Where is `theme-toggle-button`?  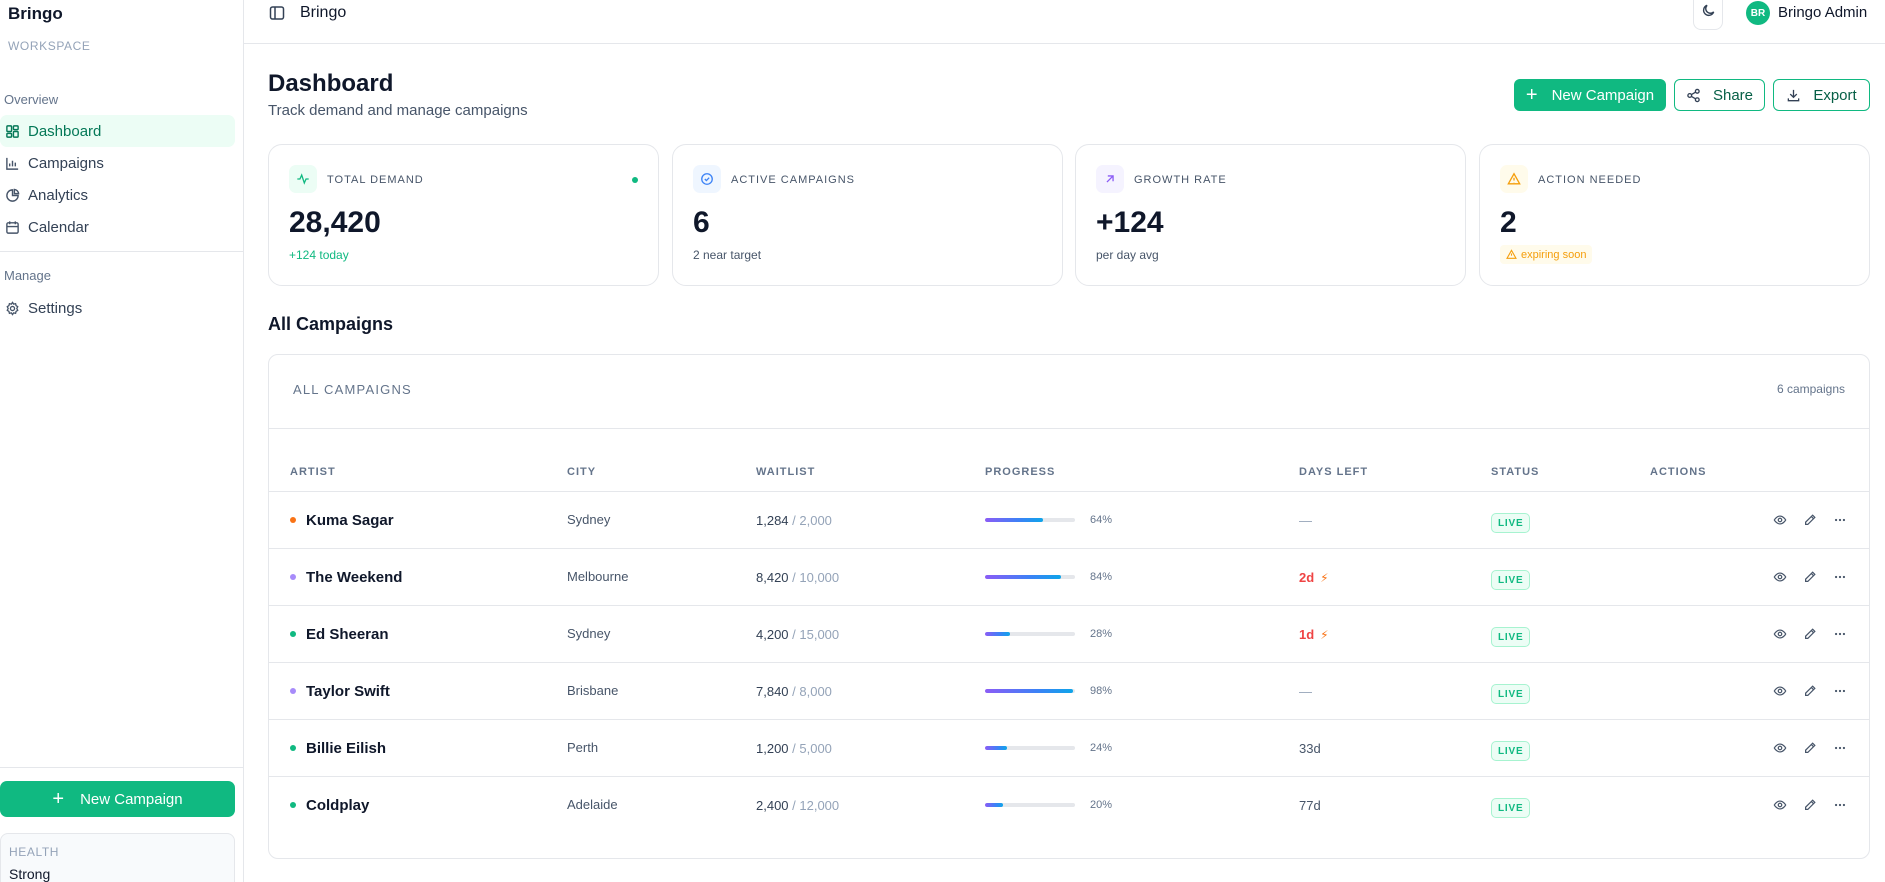 theme-toggle-button is located at coordinates (1708, 15).